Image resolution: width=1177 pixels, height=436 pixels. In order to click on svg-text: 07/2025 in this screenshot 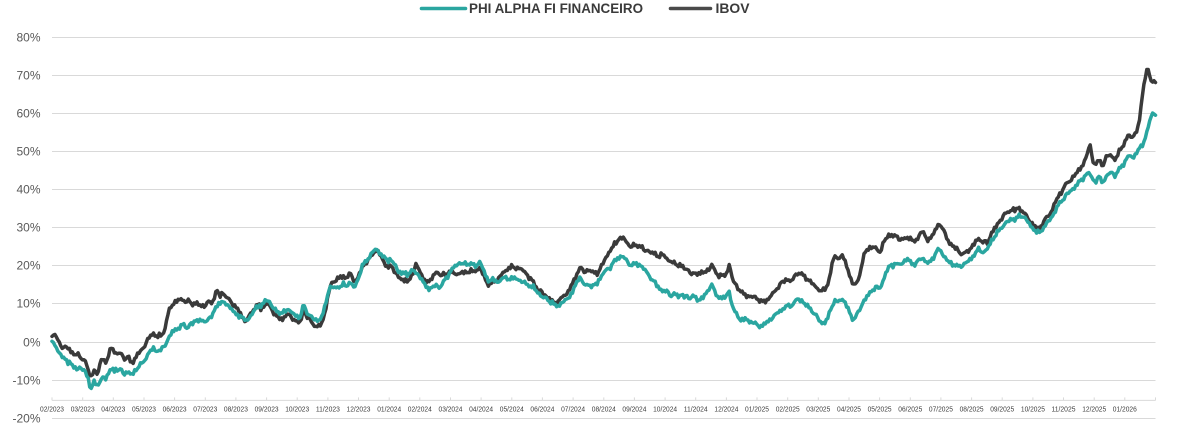, I will do `click(941, 409)`.